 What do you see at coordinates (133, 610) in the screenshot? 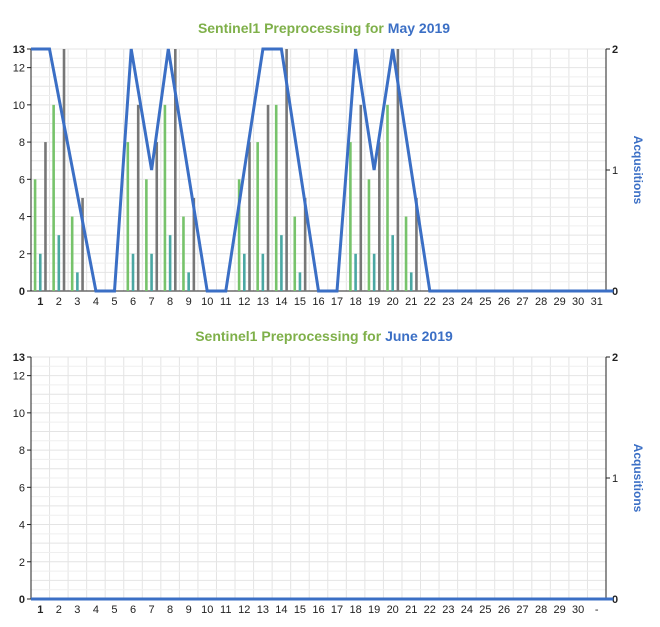
I see `x-tick-label: 6` at bounding box center [133, 610].